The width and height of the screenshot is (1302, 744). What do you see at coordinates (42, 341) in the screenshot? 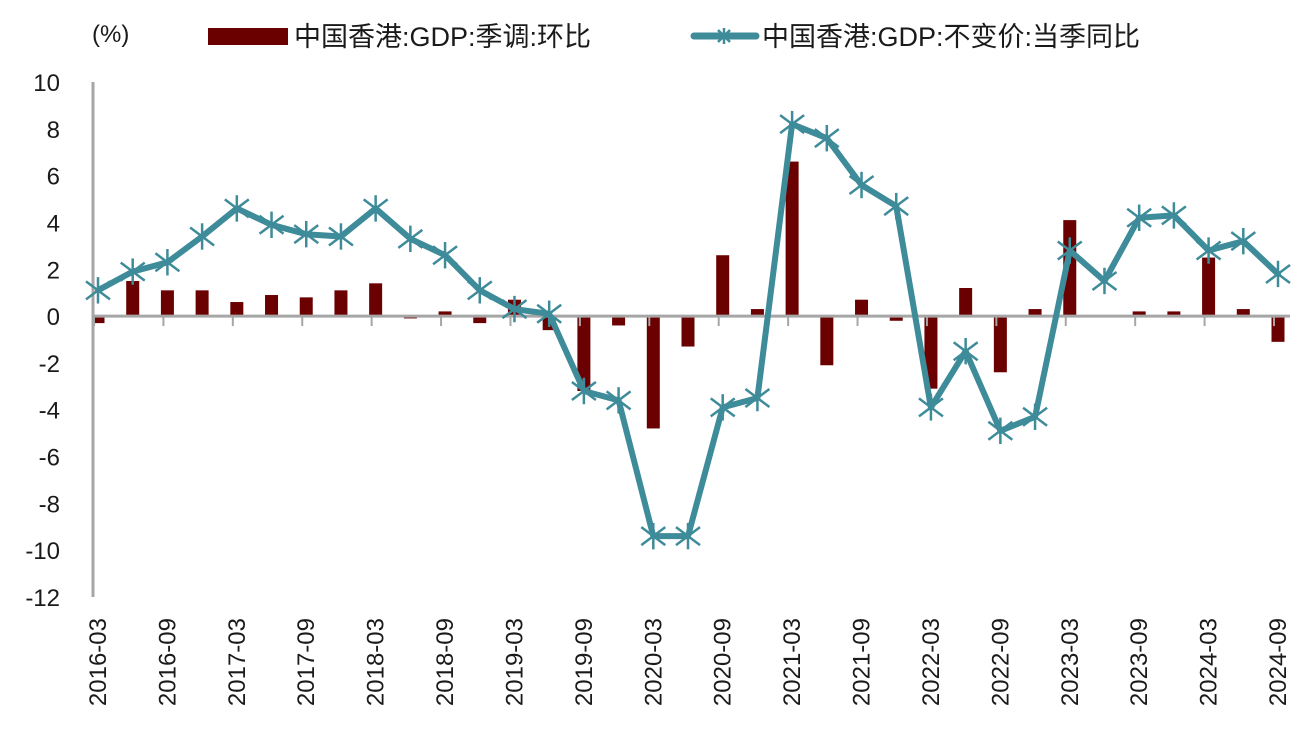
I see `y-axis-tick-labels: 10 8 6 4 2 0 -2 -4 -6 -8 -10 -12` at bounding box center [42, 341].